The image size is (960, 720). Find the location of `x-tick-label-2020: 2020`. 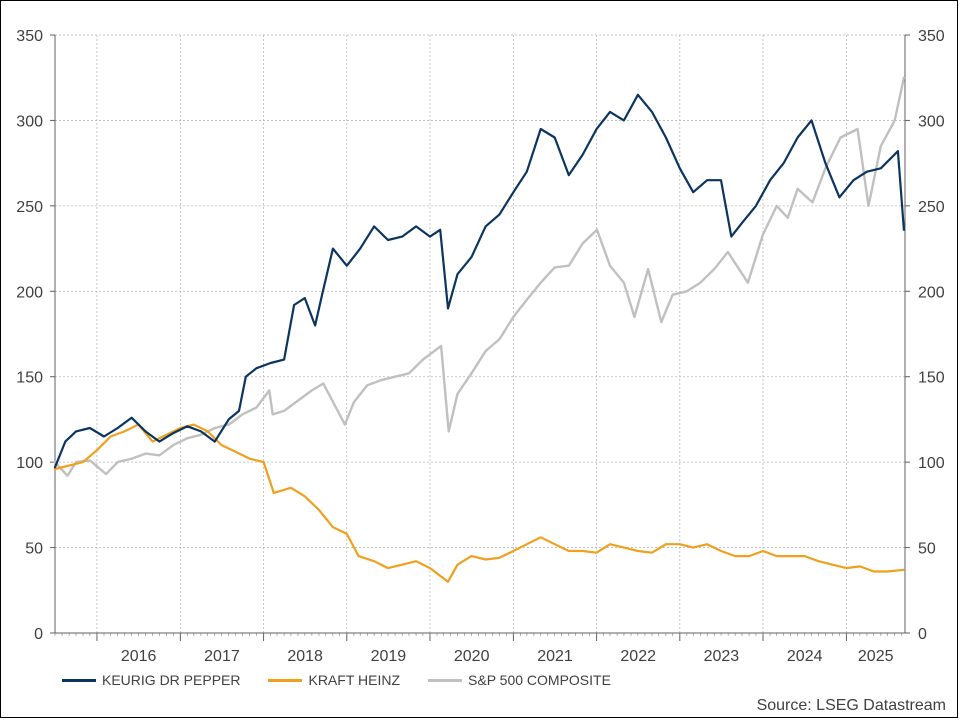

x-tick-label-2020: 2020 is located at coordinates (472, 656).